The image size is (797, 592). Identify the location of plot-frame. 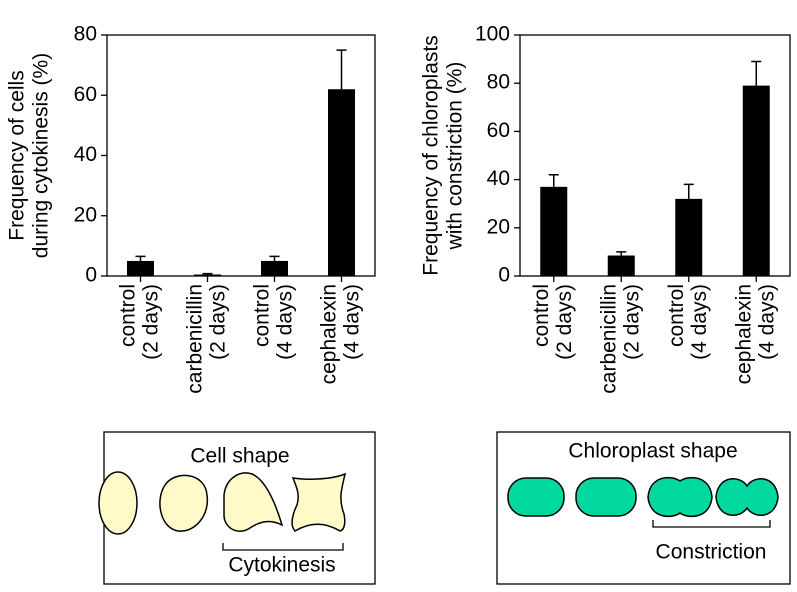
(655, 155).